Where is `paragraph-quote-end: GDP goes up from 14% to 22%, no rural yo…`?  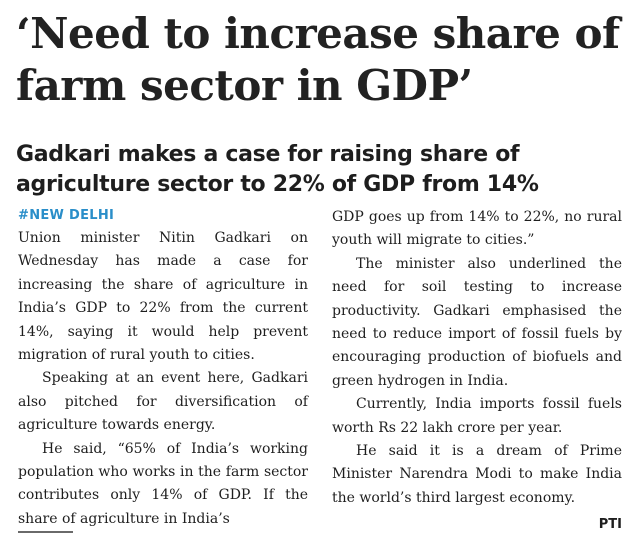 paragraph-quote-end: GDP goes up from 14% to 22%, no rural yo… is located at coordinates (477, 229).